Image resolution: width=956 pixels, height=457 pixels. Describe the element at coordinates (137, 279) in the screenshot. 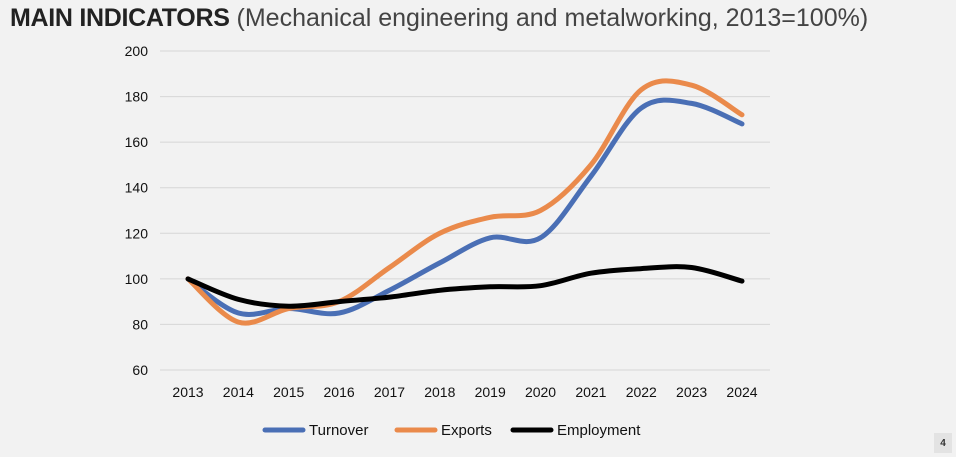

I see `y-tick-label: 100` at that location.